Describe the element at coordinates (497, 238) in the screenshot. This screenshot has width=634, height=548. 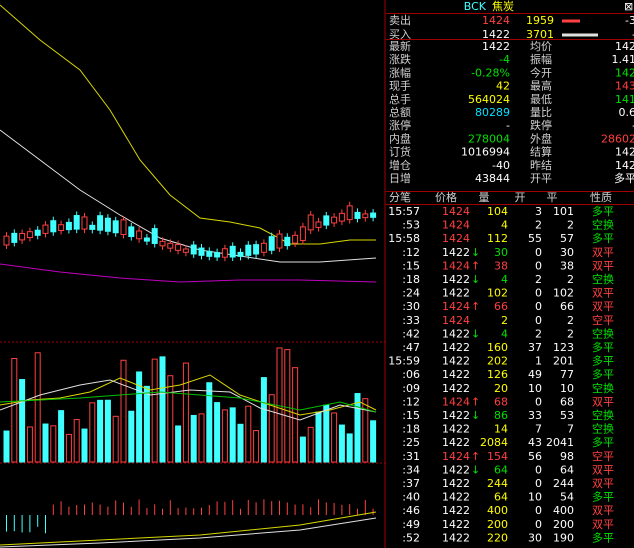
I see `tick-volume: 112` at that location.